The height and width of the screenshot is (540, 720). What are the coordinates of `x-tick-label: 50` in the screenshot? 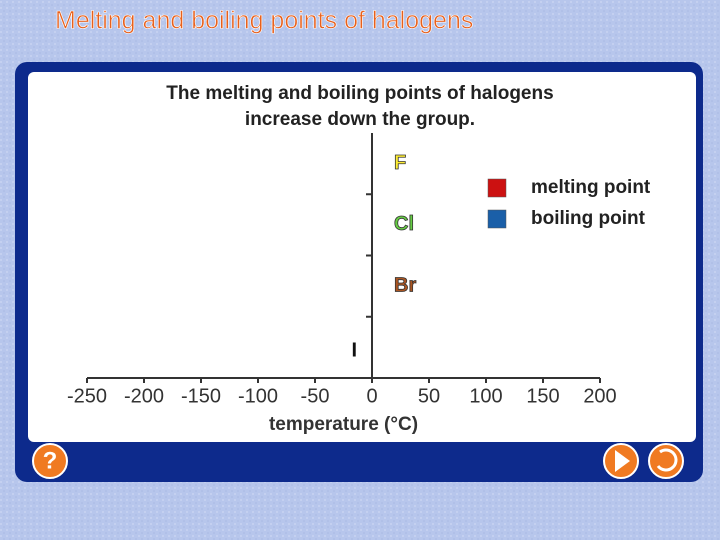 It's located at (429, 396).